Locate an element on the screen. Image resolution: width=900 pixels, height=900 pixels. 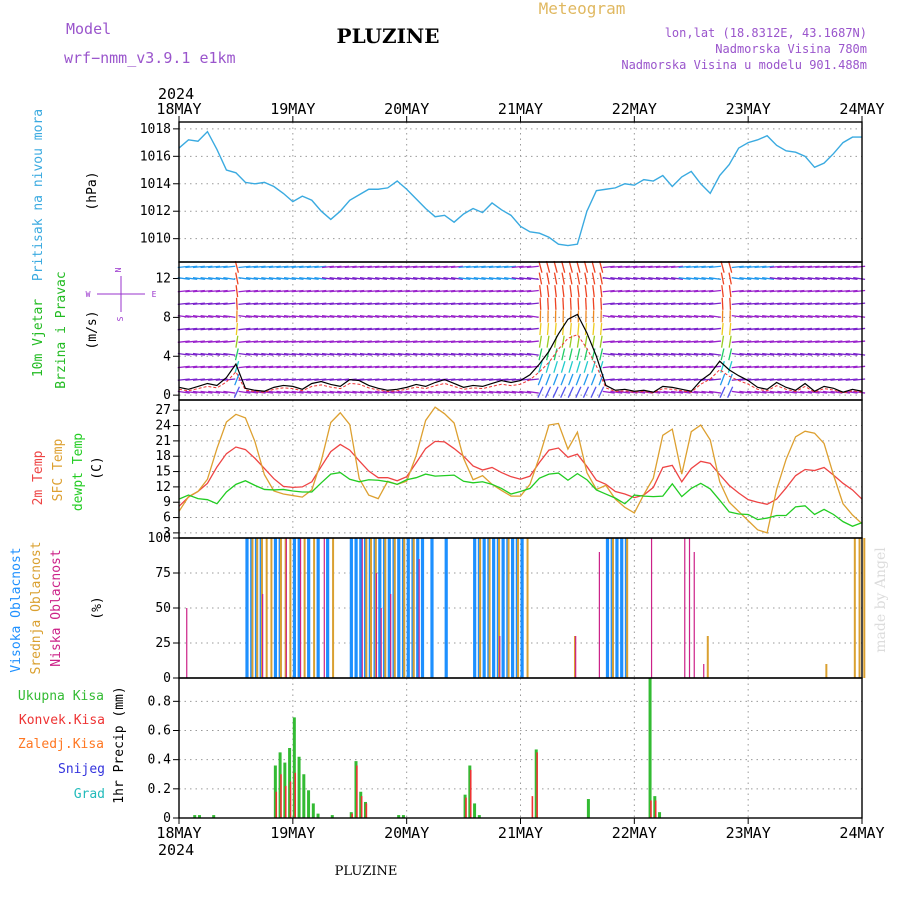
precip-legend-item: Grad is located at coordinates (89, 794).